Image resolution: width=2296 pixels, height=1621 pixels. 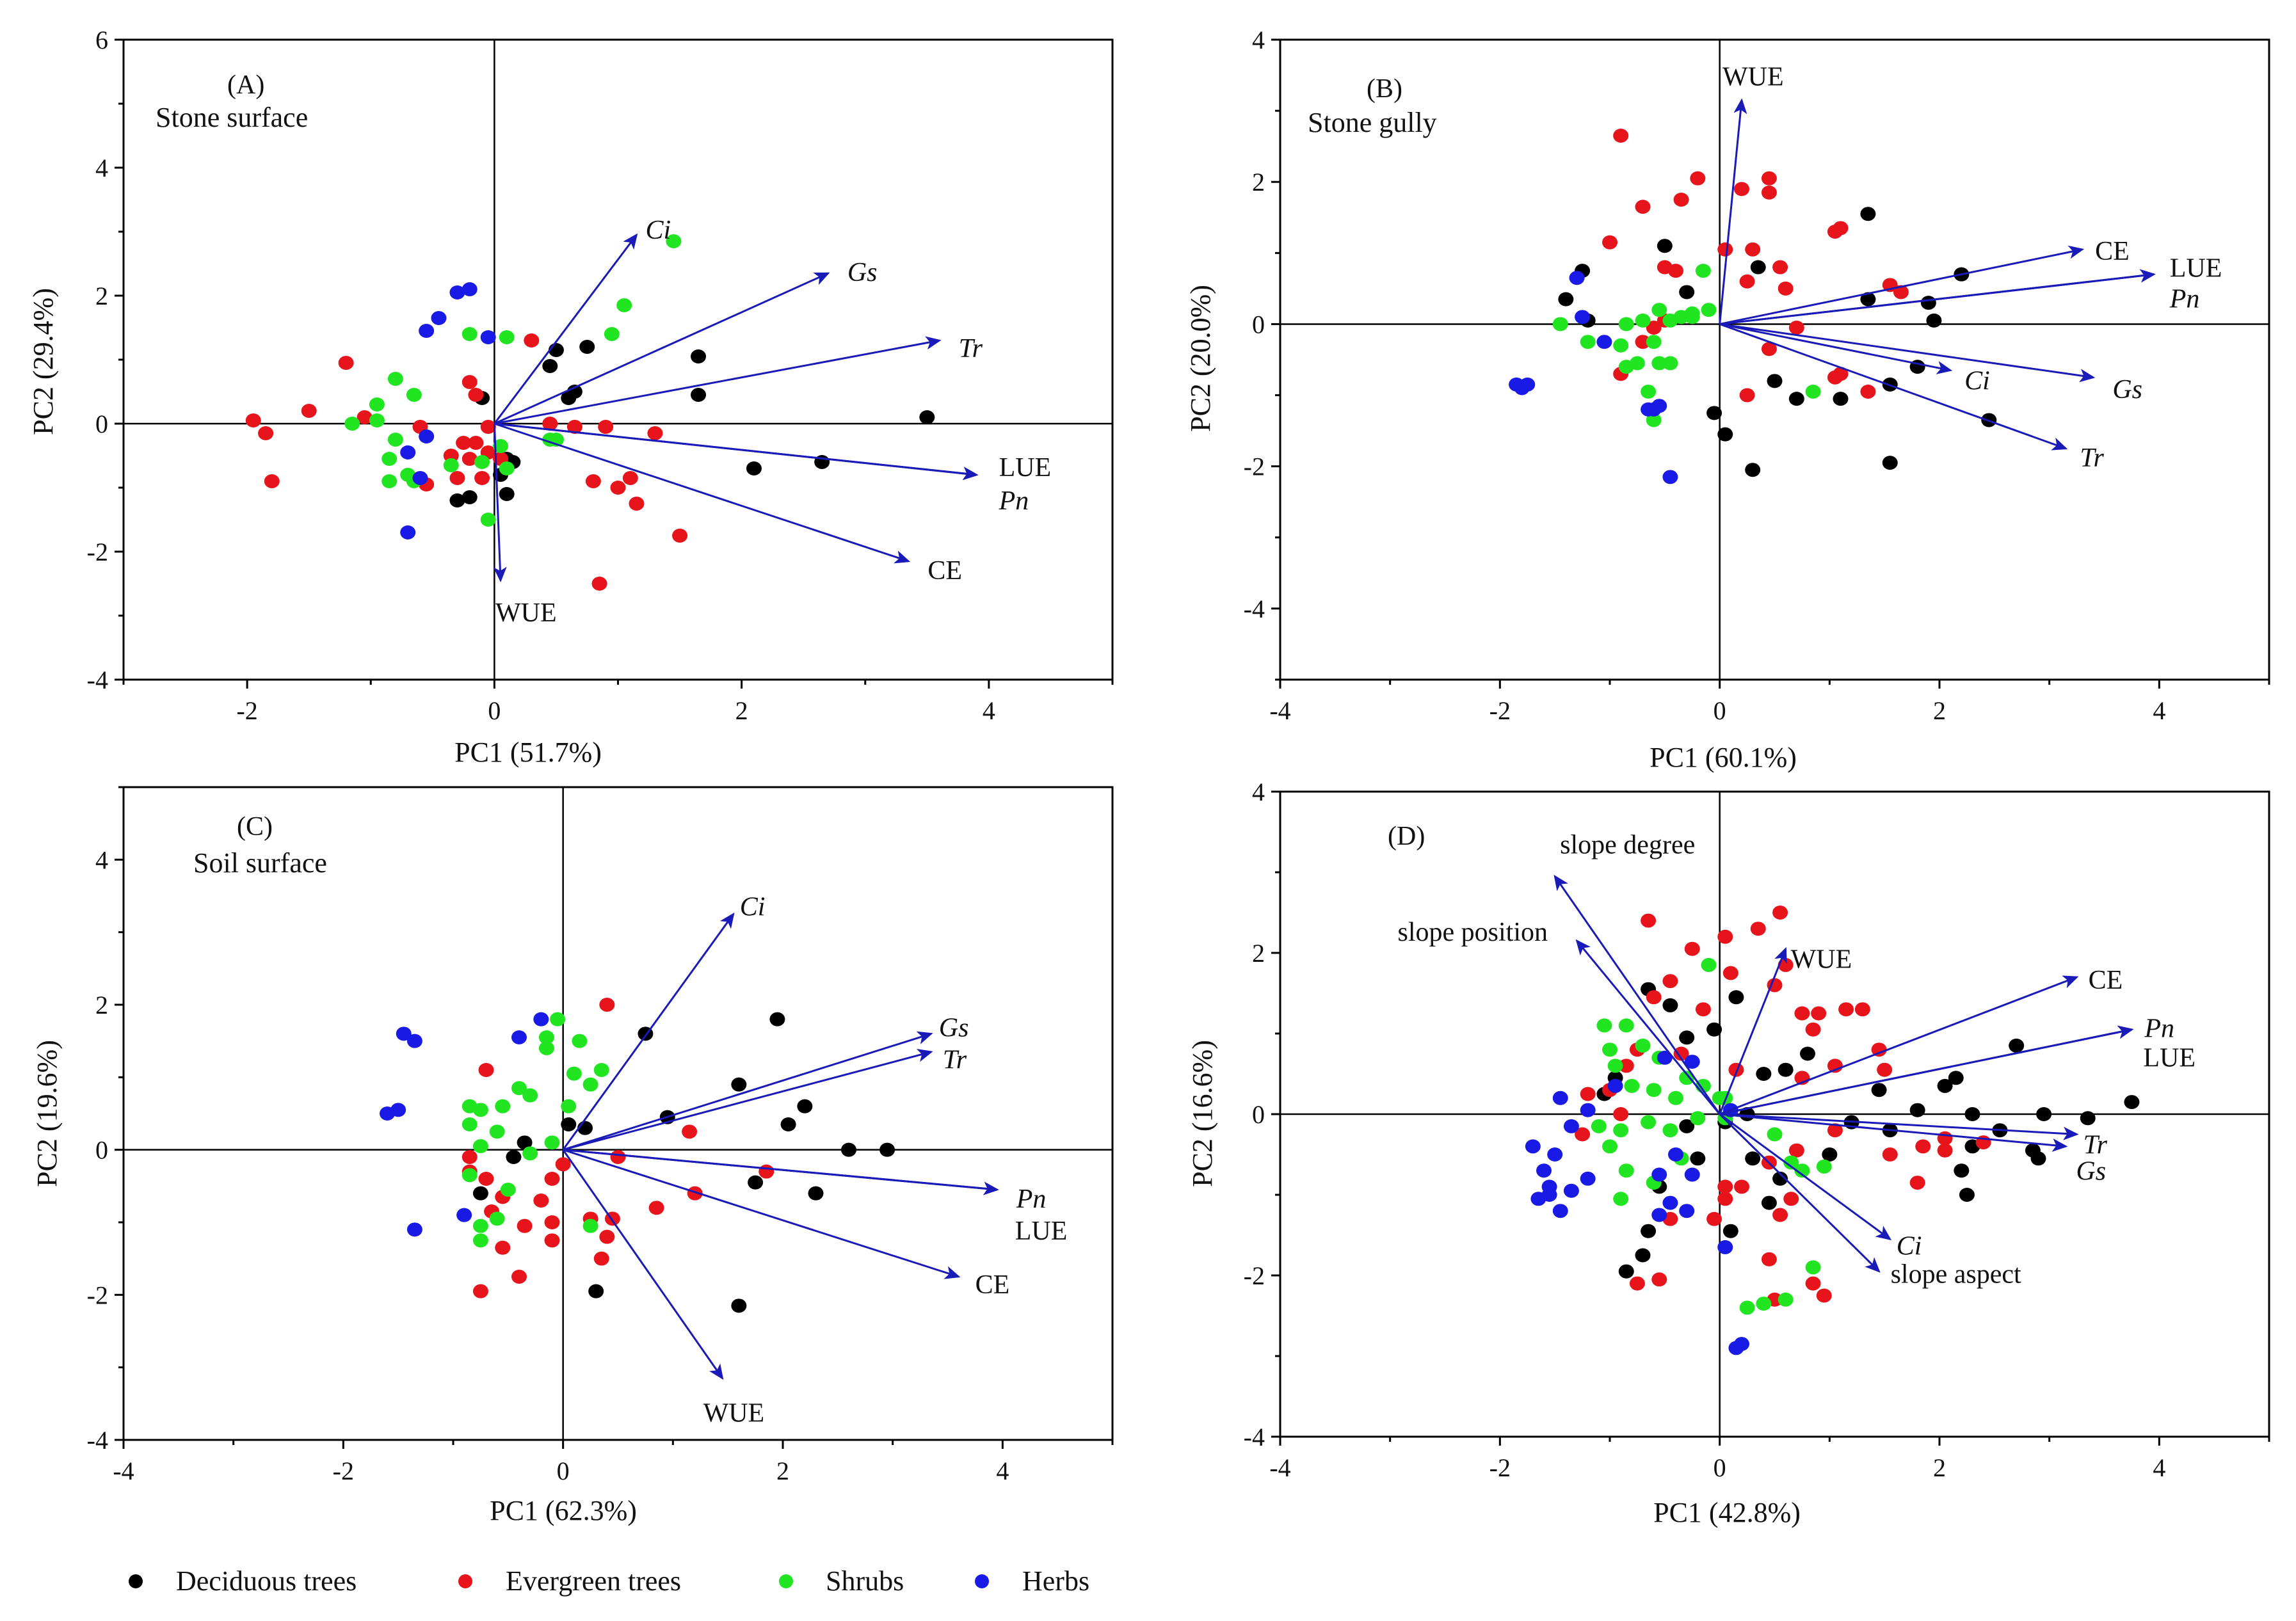 What do you see at coordinates (404, 1033) in the screenshot?
I see `panel-c-point-herbs` at bounding box center [404, 1033].